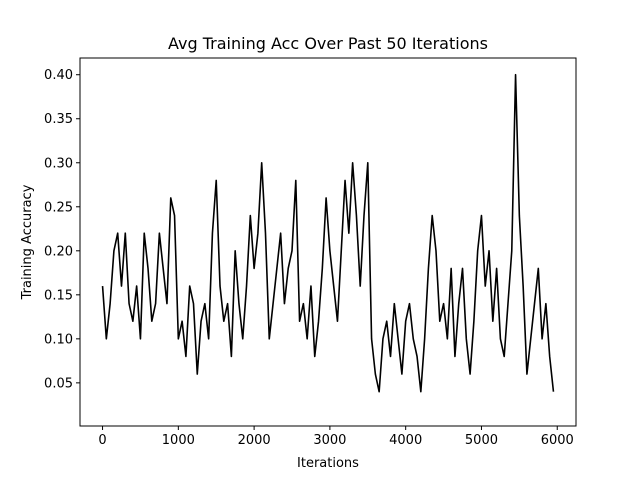 This screenshot has height=480, width=640. I want to click on y-tick-label: 0.10, so click(58, 339).